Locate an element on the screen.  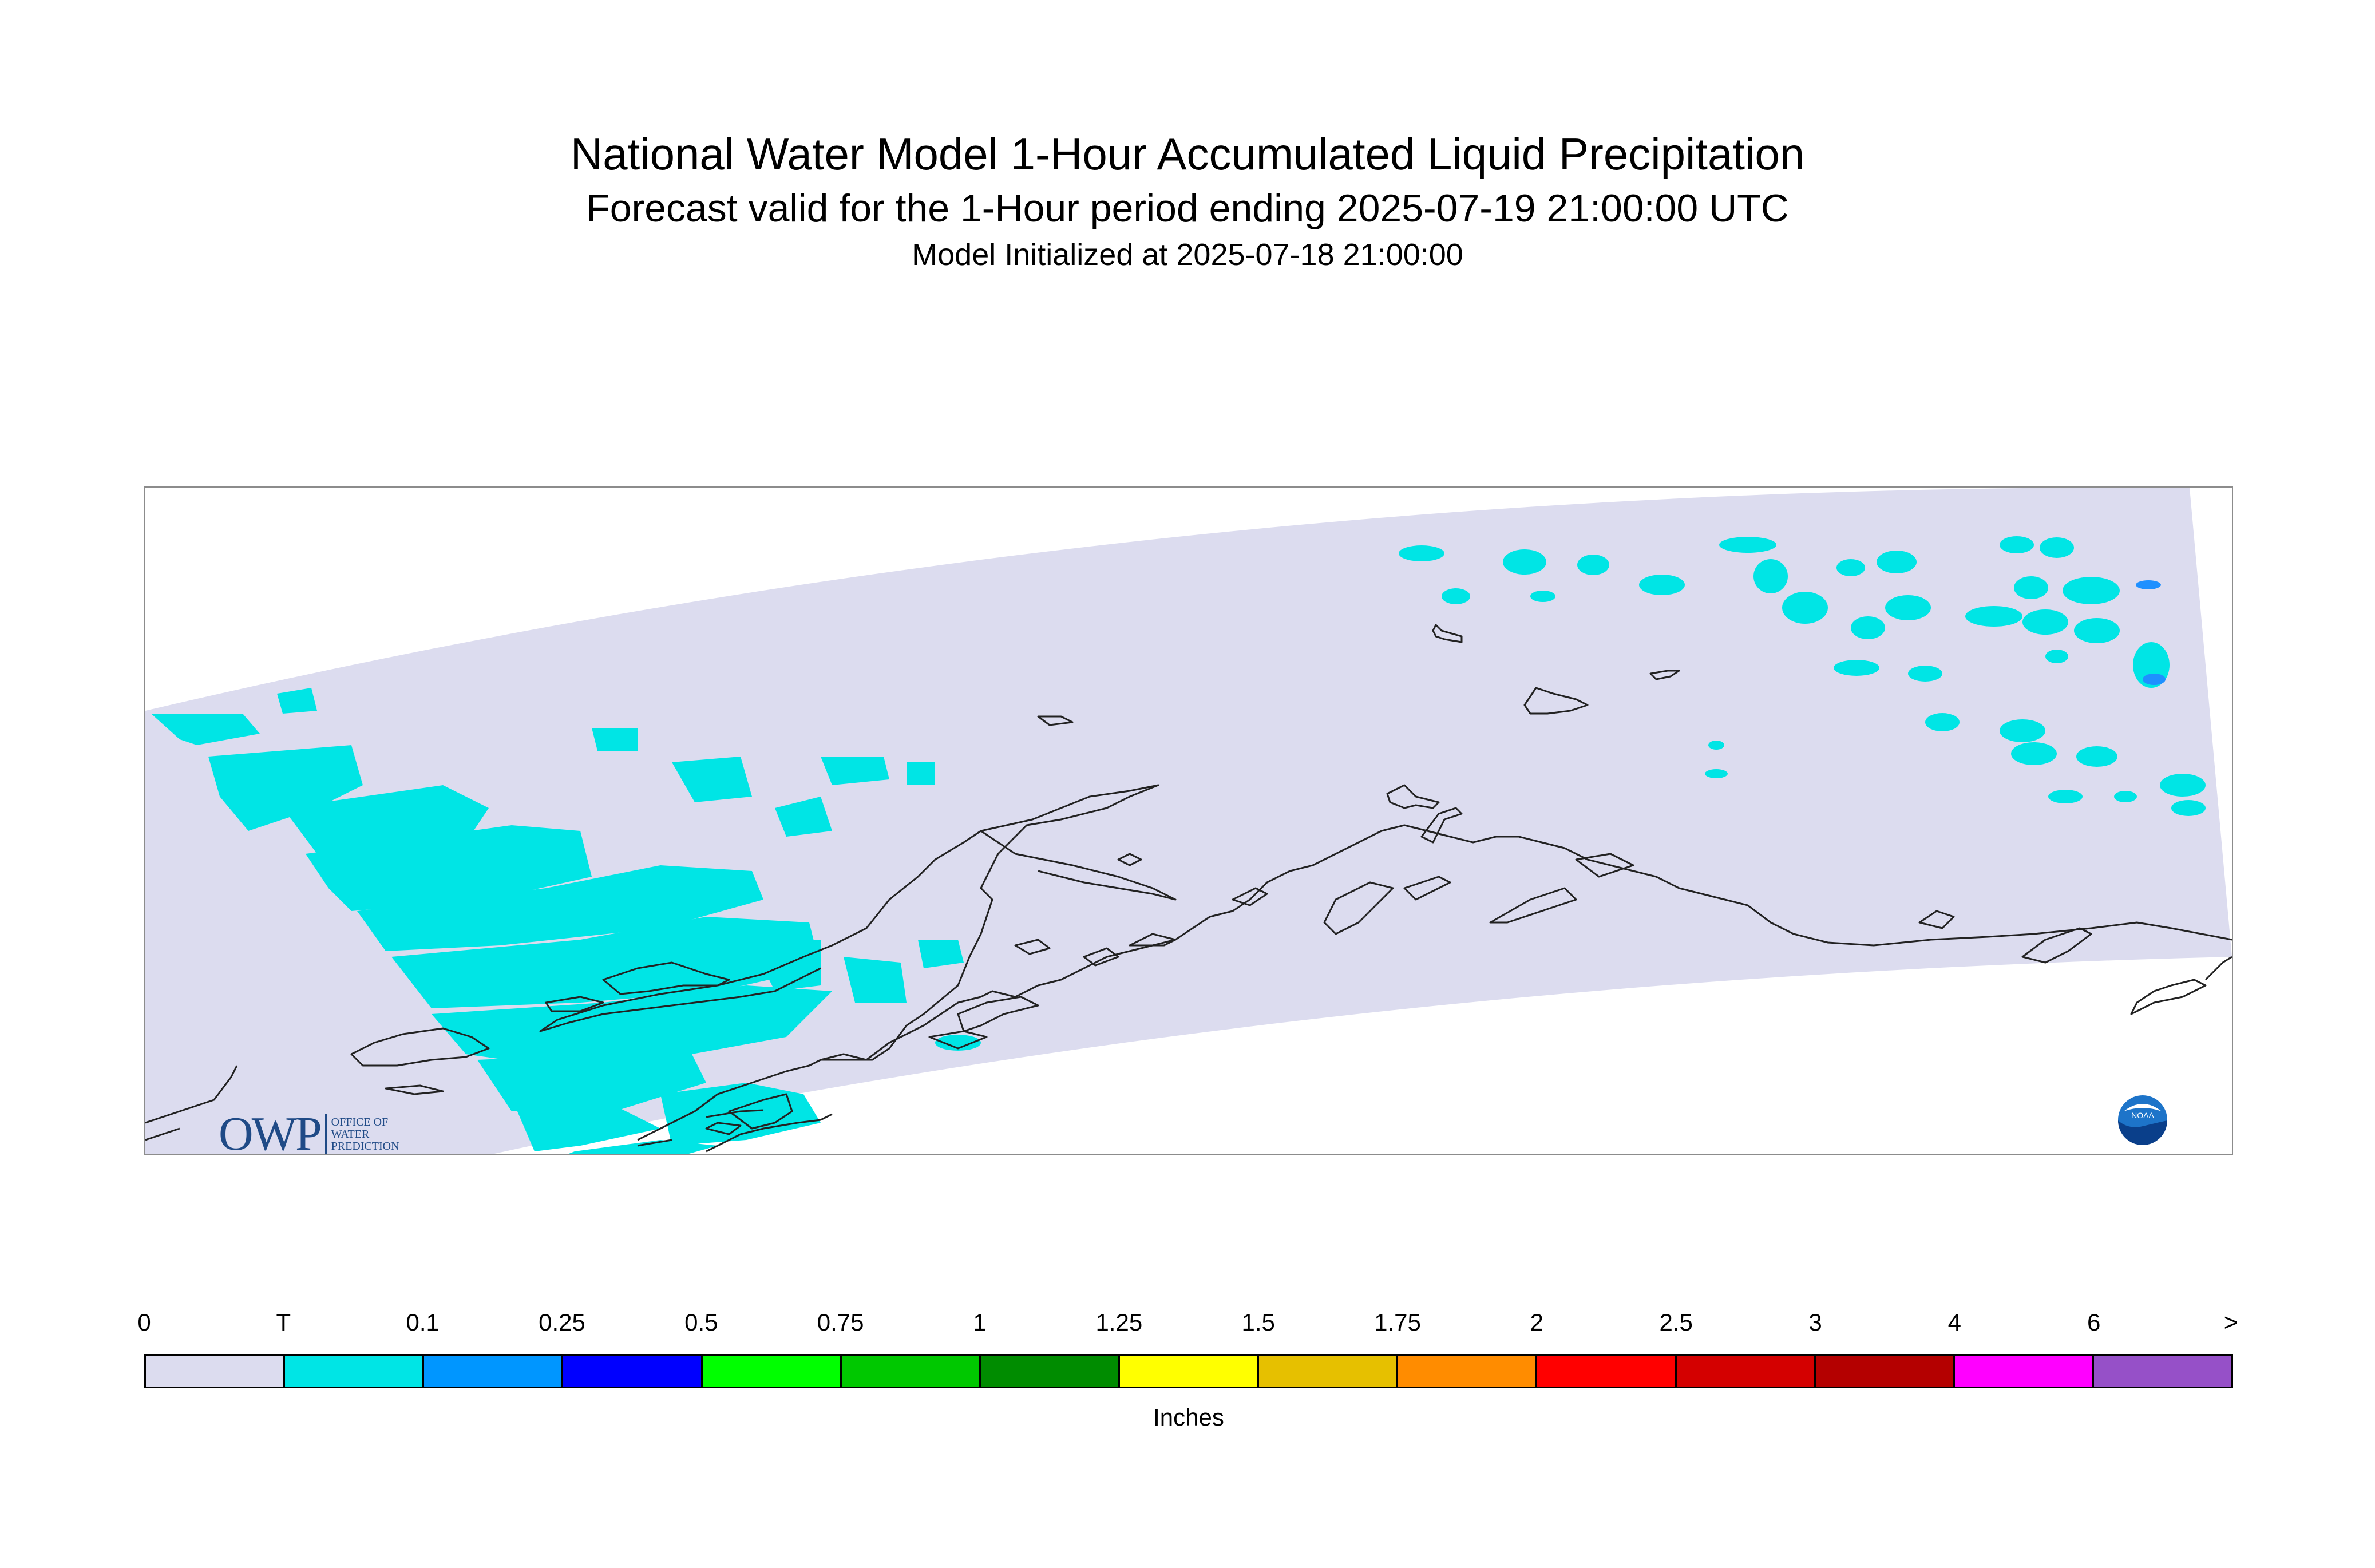
owp-logo-letters: OWP is located at coordinates (270, 1131).